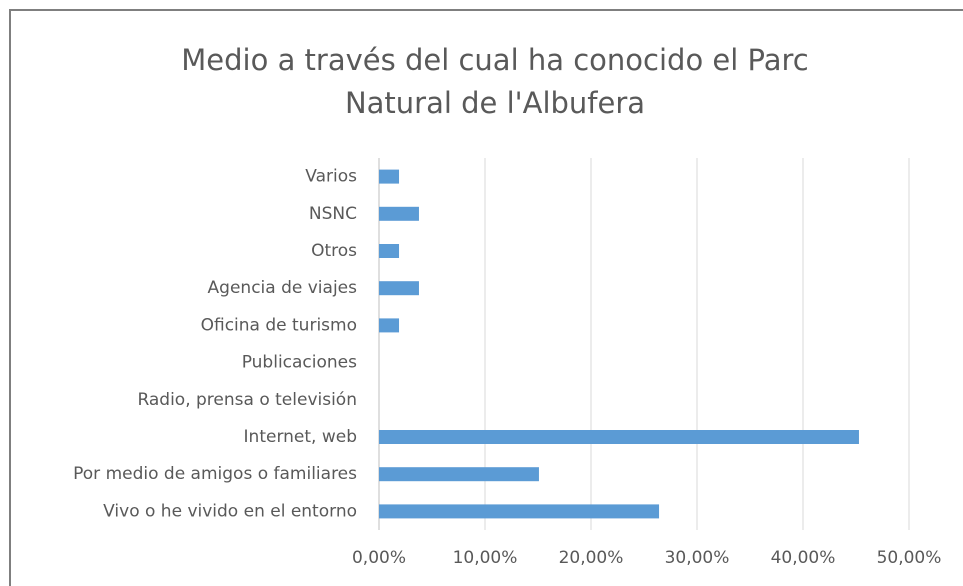 This screenshot has width=963, height=586. What do you see at coordinates (283, 288) in the screenshot?
I see `y-tick-label: Agencia de viajes` at bounding box center [283, 288].